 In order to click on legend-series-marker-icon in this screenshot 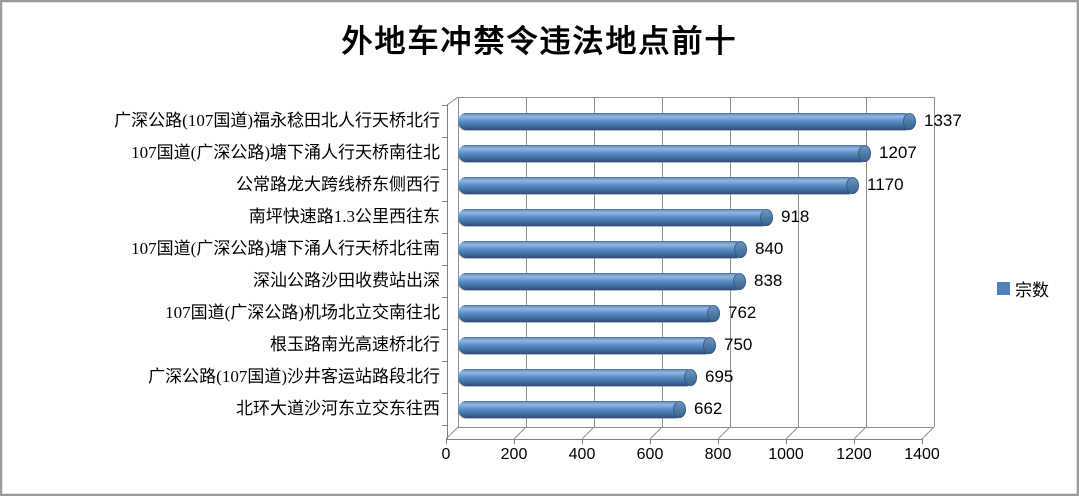, I will do `click(1003, 288)`.